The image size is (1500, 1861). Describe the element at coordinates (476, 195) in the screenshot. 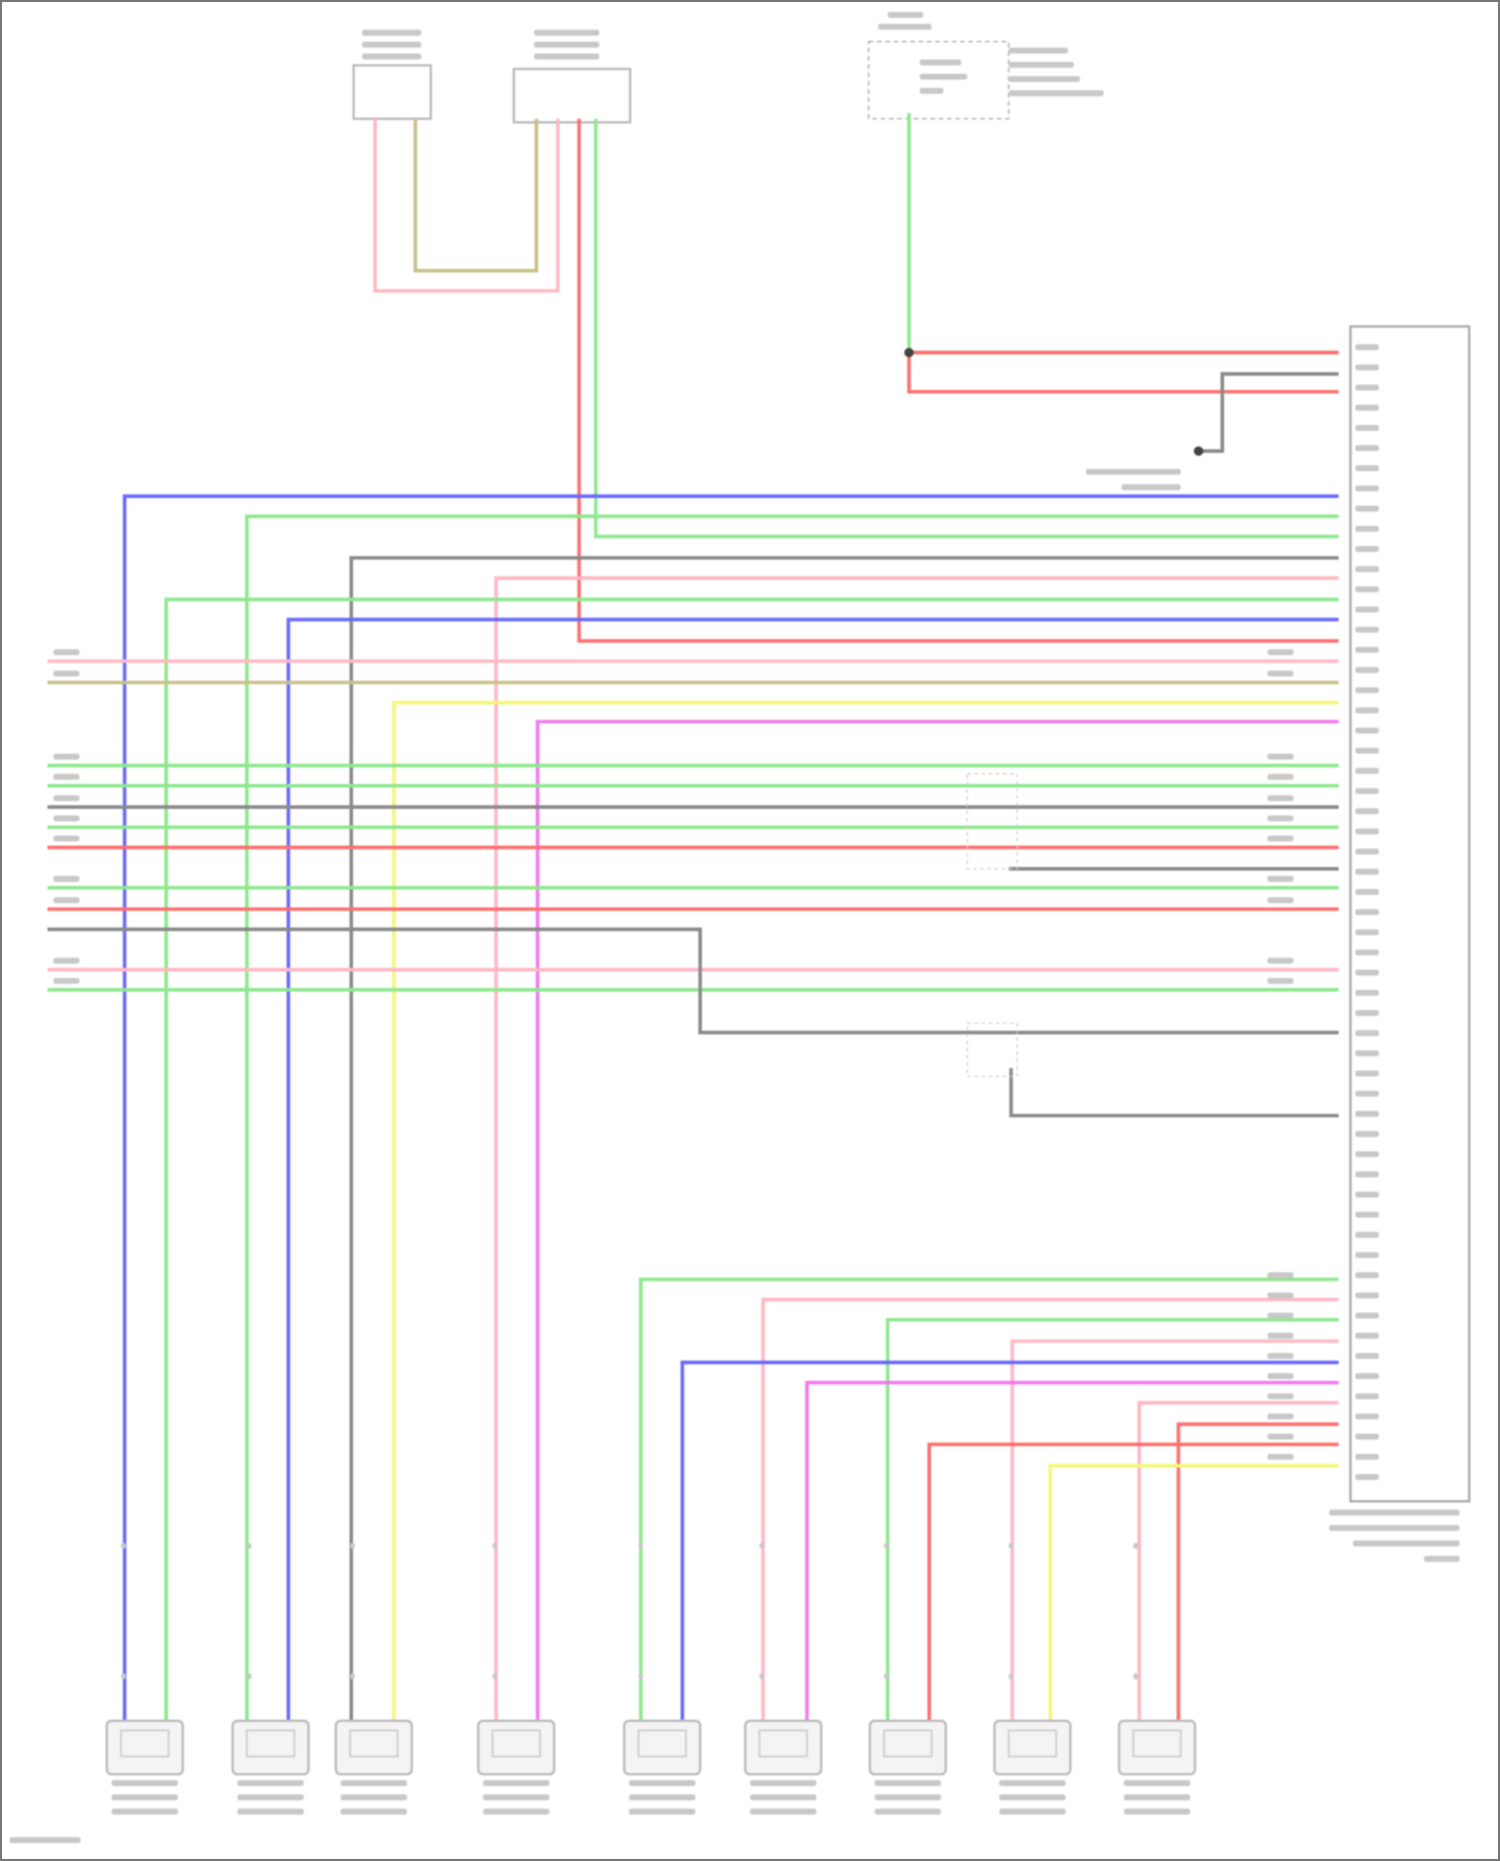

I see `wire-tan-tweeter` at that location.